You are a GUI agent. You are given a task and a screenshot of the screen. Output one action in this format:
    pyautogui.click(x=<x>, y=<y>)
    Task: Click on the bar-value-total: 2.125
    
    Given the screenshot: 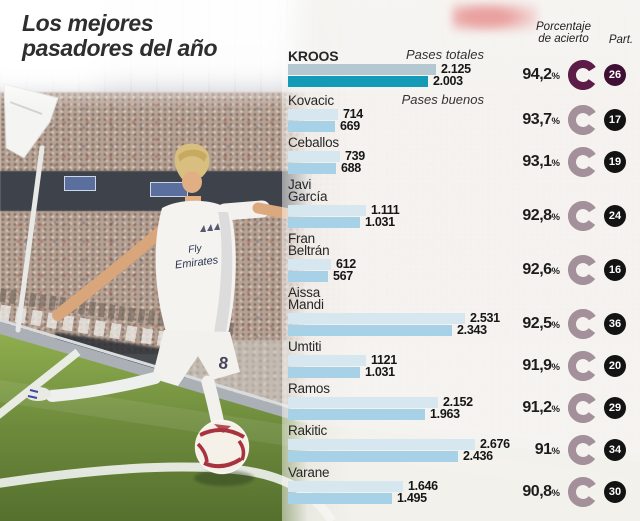 What is the action you would take?
    pyautogui.click(x=456, y=69)
    